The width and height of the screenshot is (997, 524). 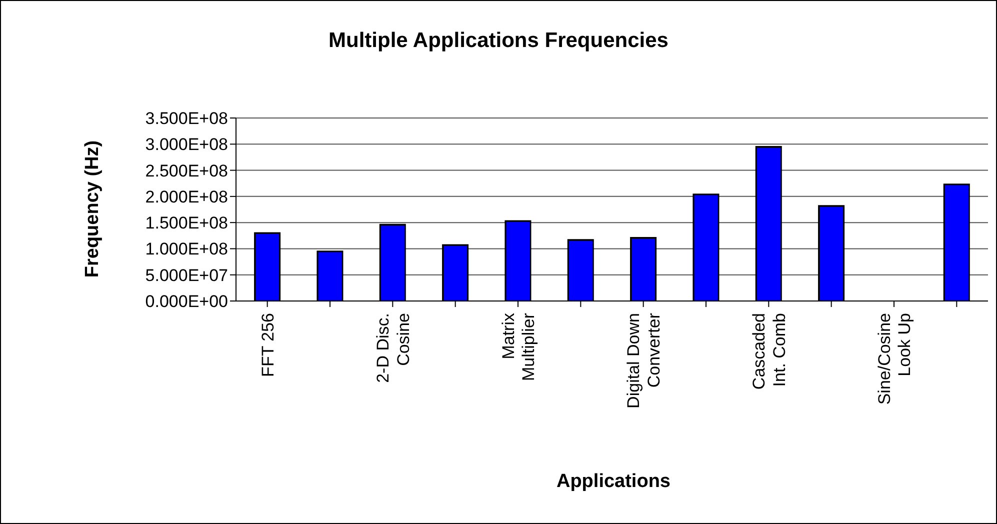 I want to click on y-tick-label: 5.000E+07, so click(x=186, y=275).